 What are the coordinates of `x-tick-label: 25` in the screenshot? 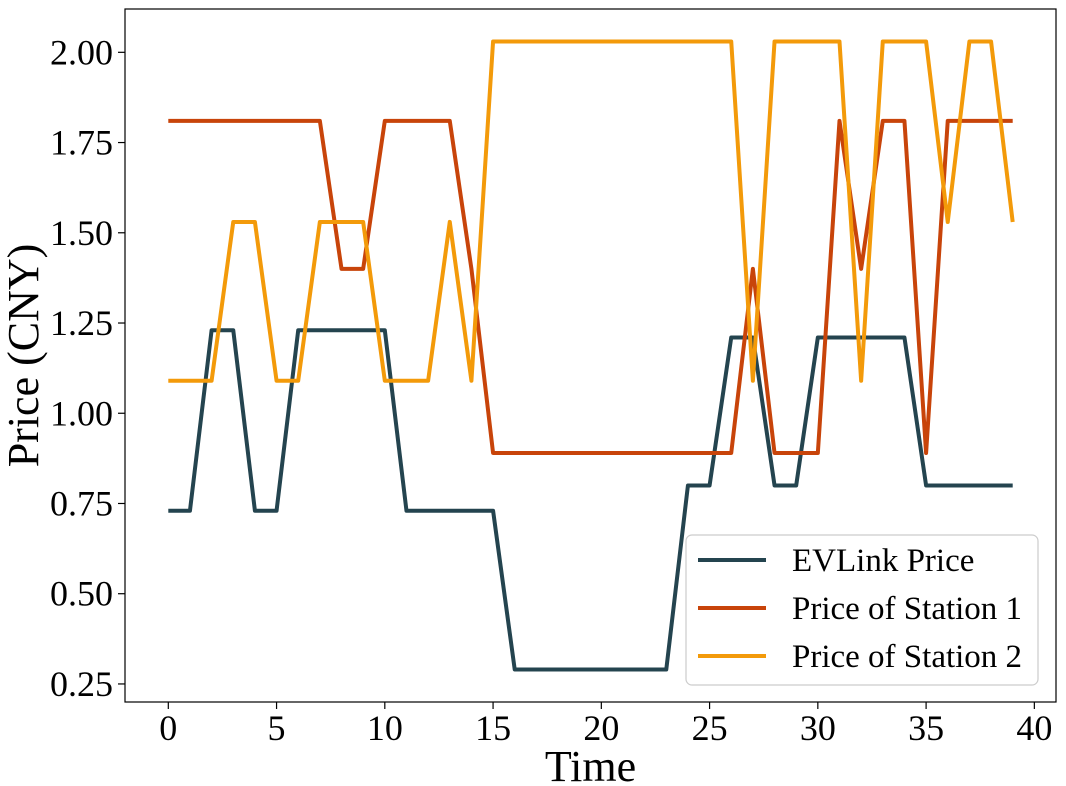 It's located at (710, 728).